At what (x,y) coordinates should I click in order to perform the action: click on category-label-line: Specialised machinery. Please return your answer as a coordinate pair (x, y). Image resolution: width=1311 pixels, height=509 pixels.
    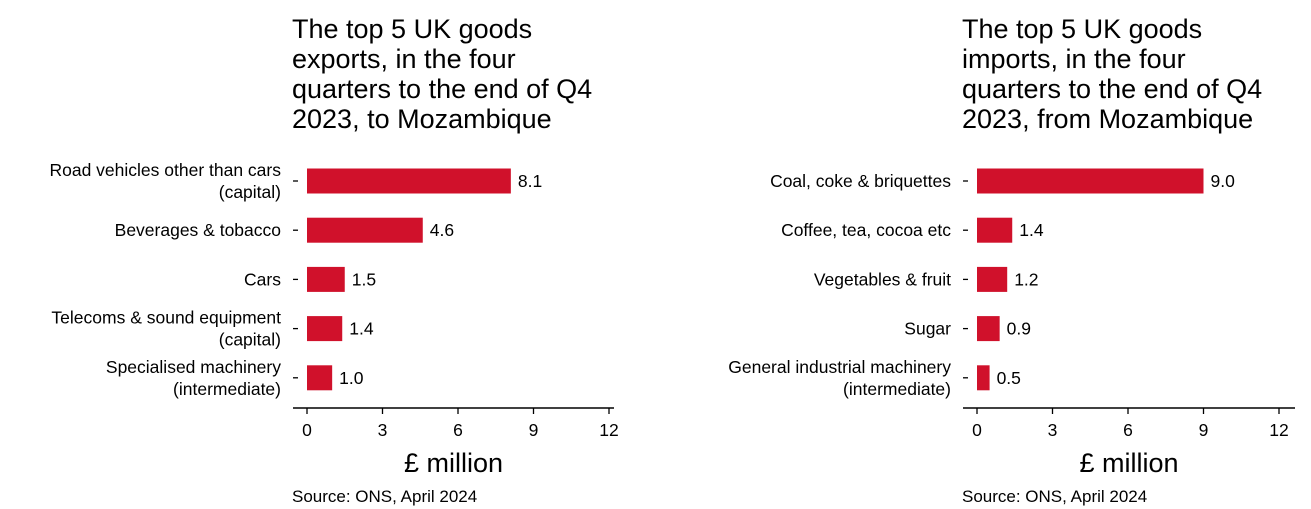
    Looking at the image, I should click on (193, 367).